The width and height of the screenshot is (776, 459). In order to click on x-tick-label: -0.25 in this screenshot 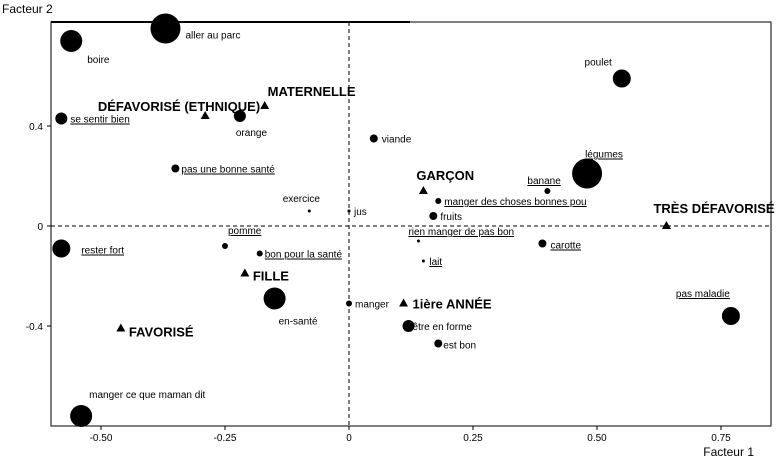, I will do `click(225, 438)`.